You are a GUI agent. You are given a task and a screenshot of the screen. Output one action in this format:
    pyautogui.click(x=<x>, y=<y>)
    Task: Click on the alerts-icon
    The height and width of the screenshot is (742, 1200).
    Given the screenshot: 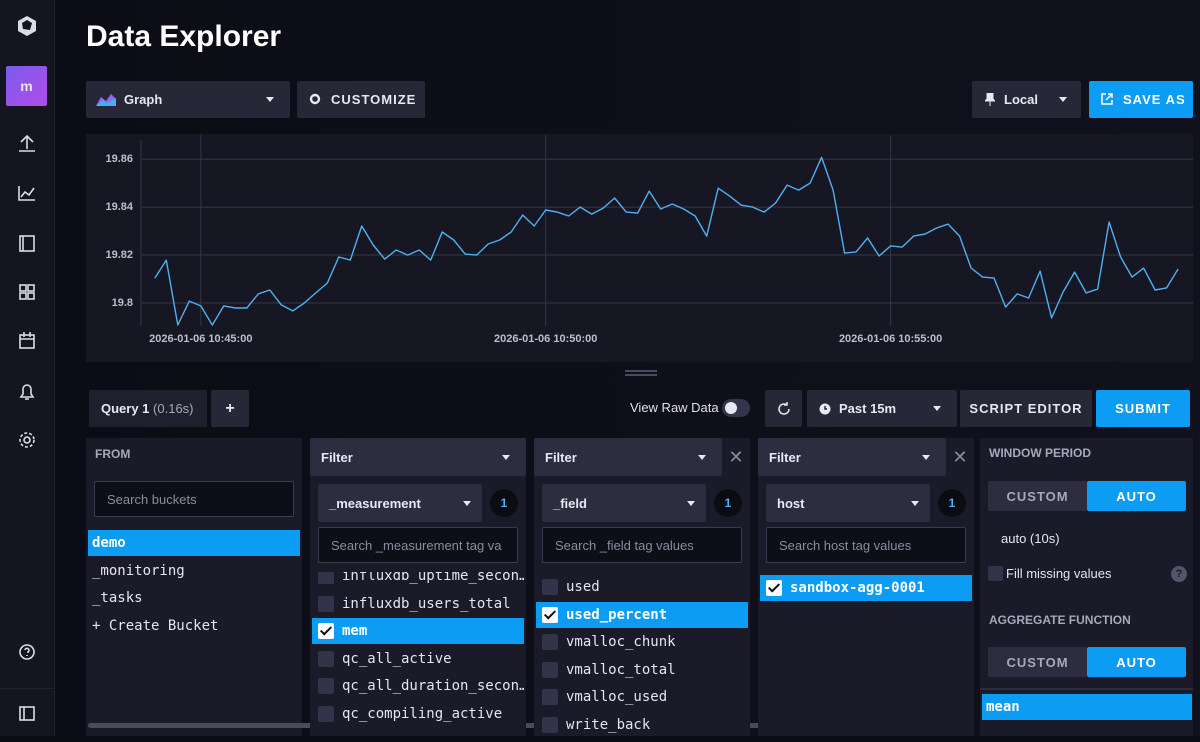 What is the action you would take?
    pyautogui.click(x=27, y=392)
    